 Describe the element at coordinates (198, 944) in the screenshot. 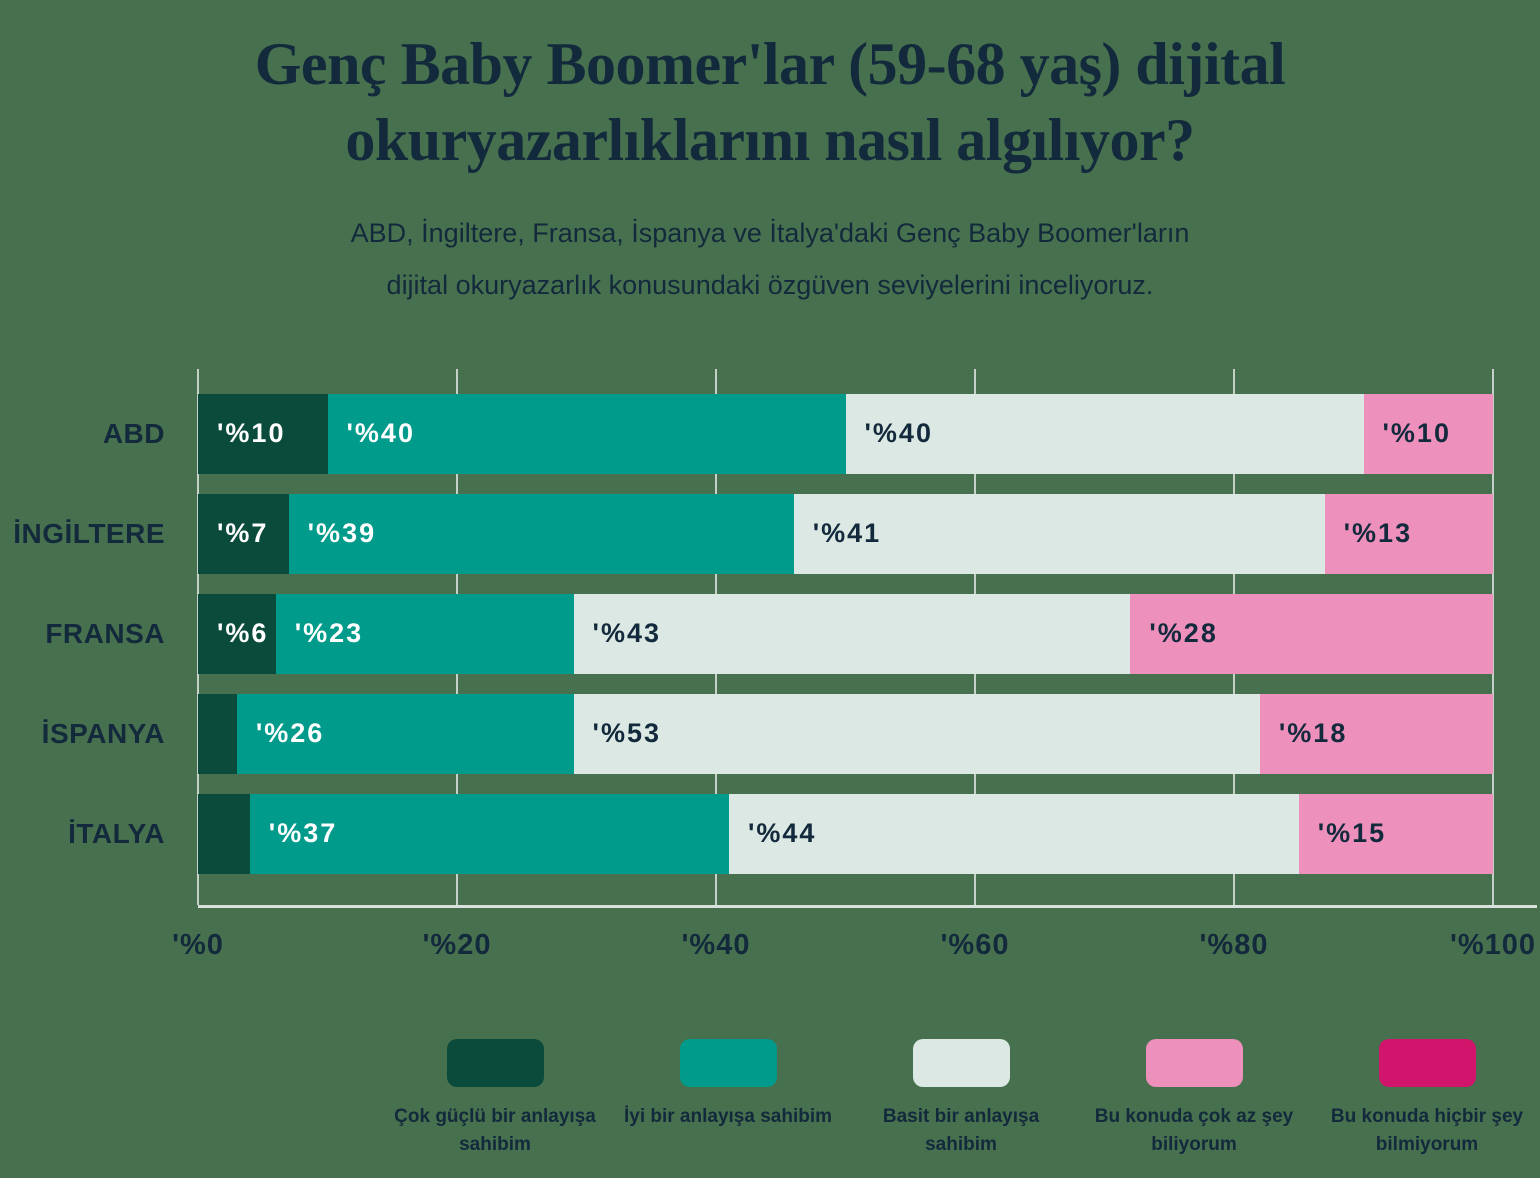

I see `x-tick-label: '%0` at that location.